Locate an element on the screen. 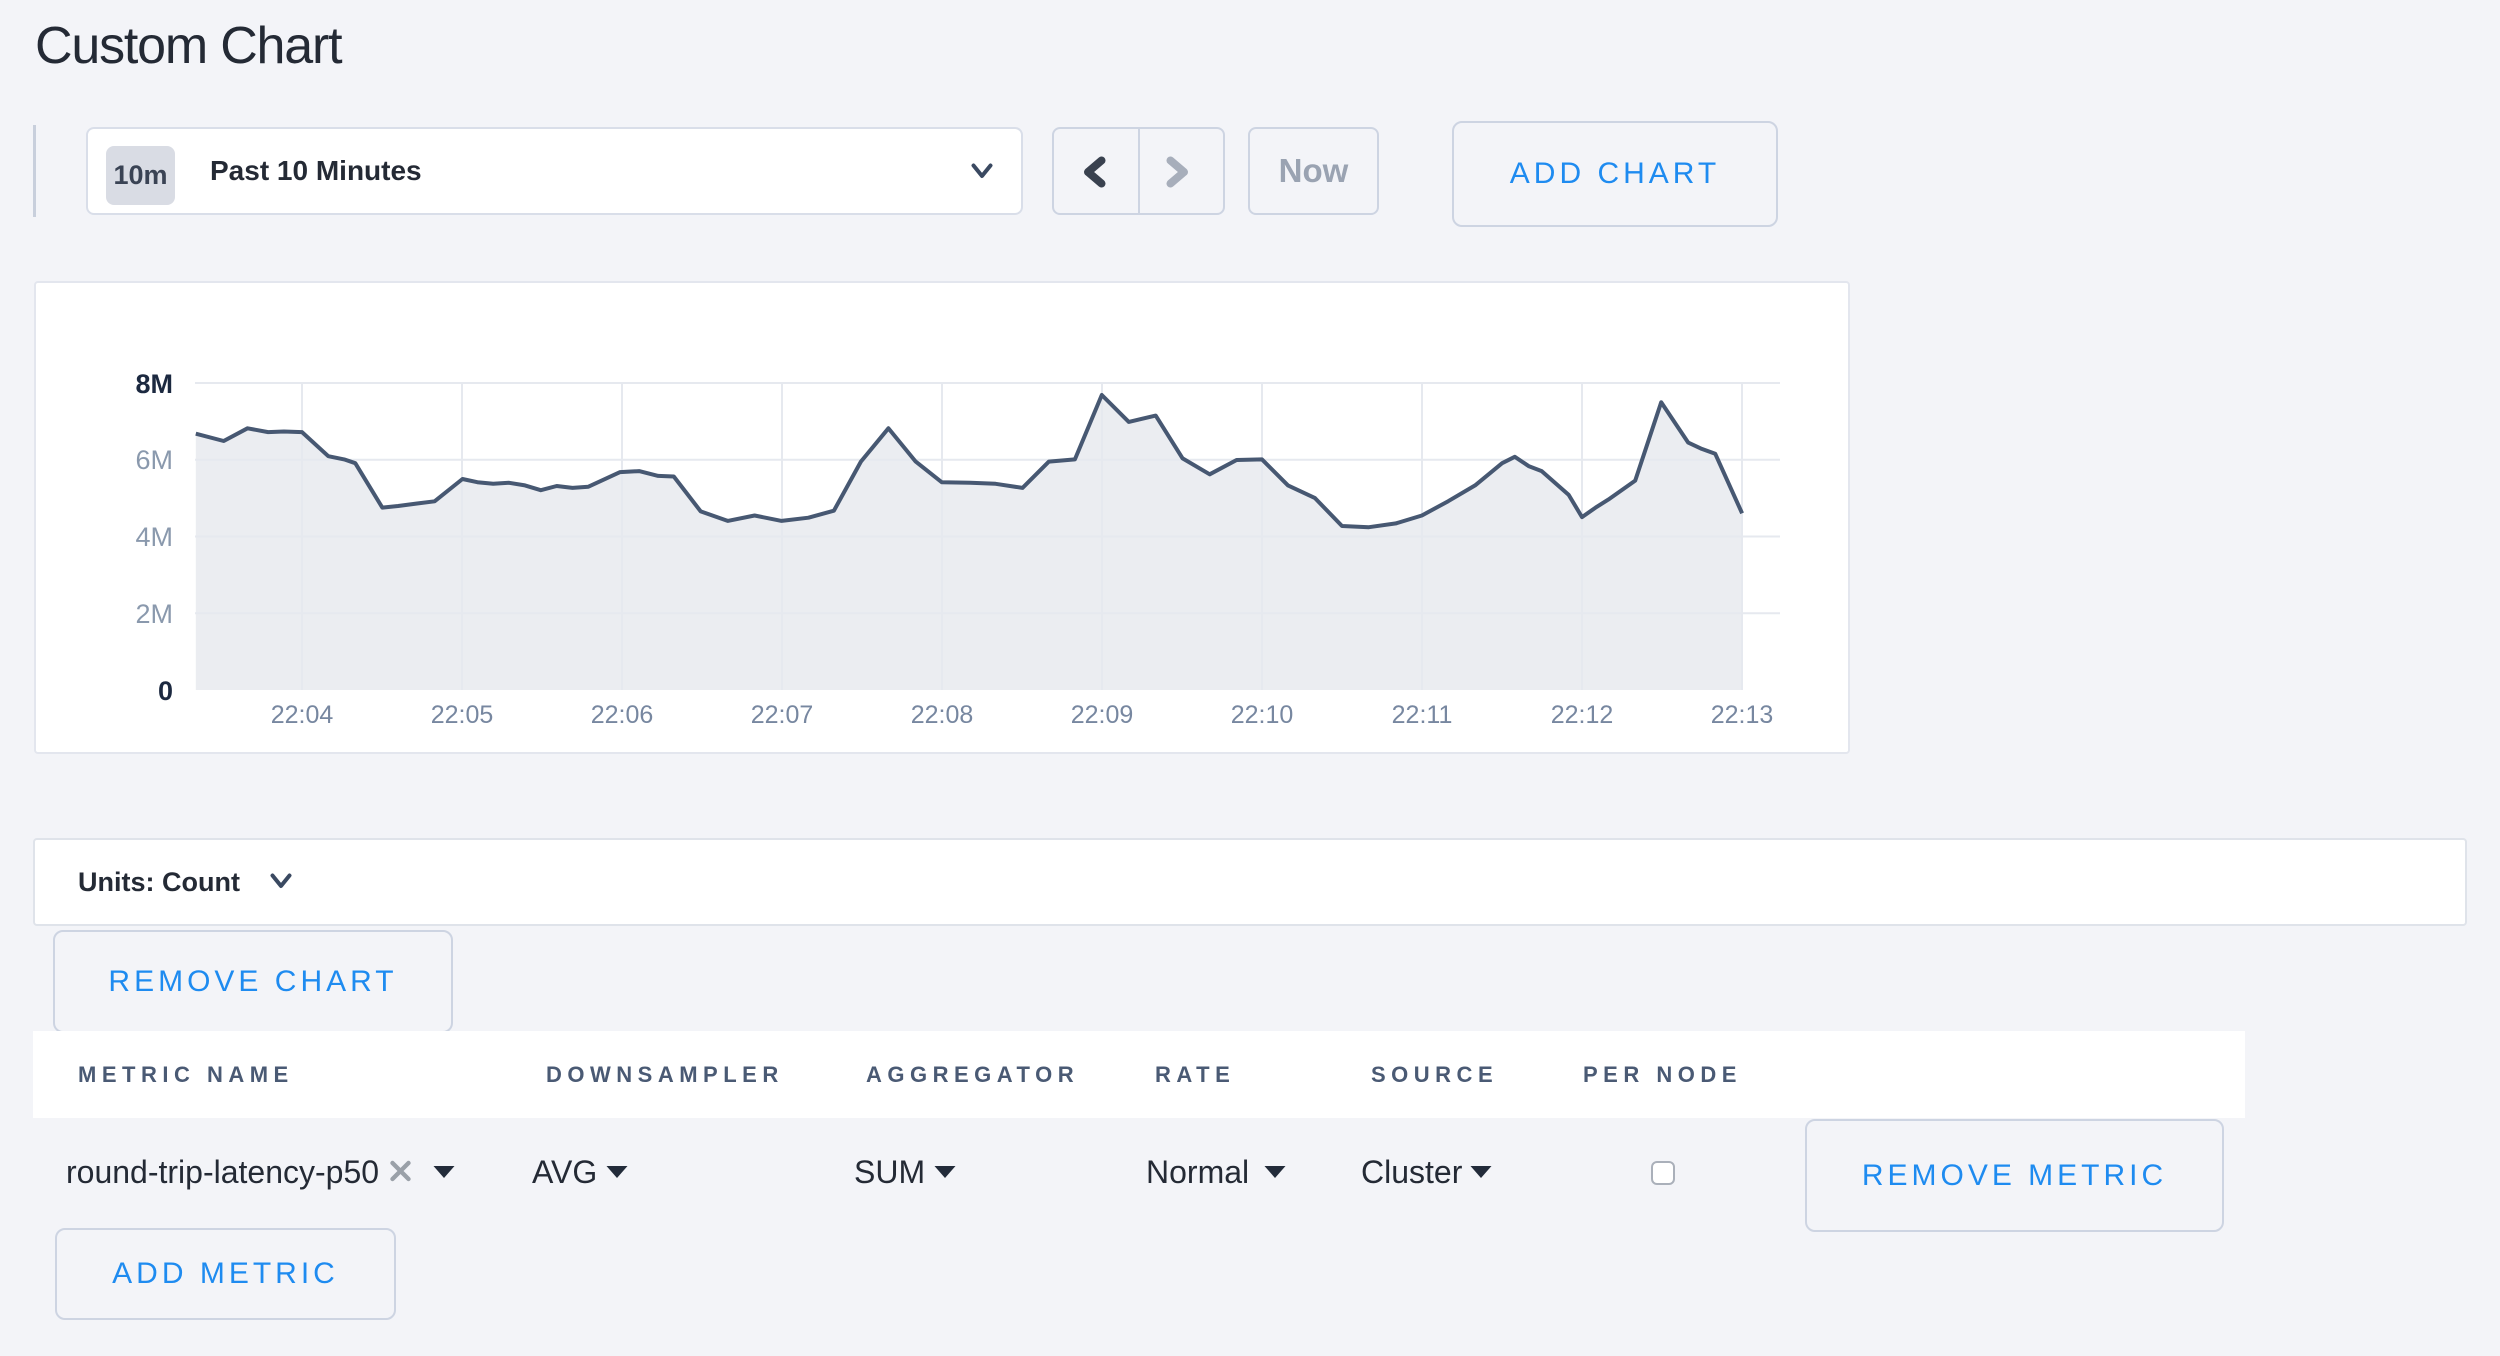 Image resolution: width=2500 pixels, height=1356 pixels. svg-text: 0 is located at coordinates (165, 691).